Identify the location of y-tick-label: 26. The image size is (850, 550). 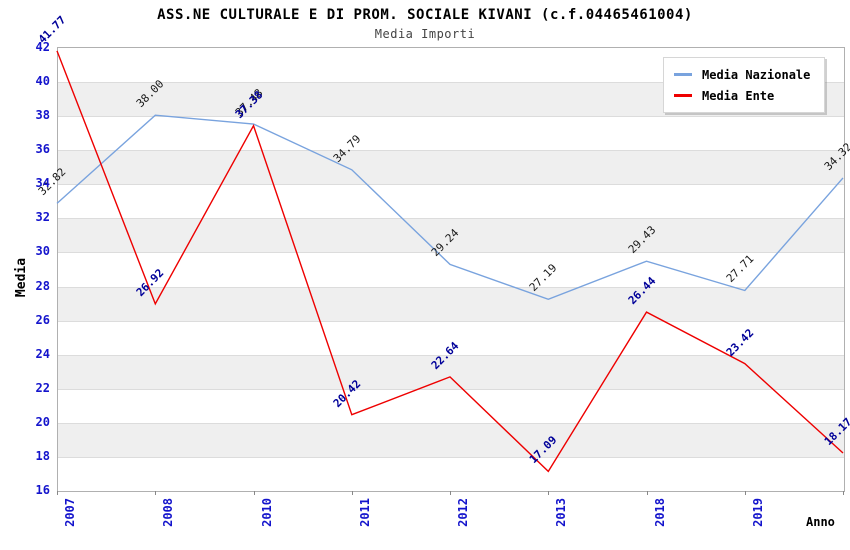
(42, 319).